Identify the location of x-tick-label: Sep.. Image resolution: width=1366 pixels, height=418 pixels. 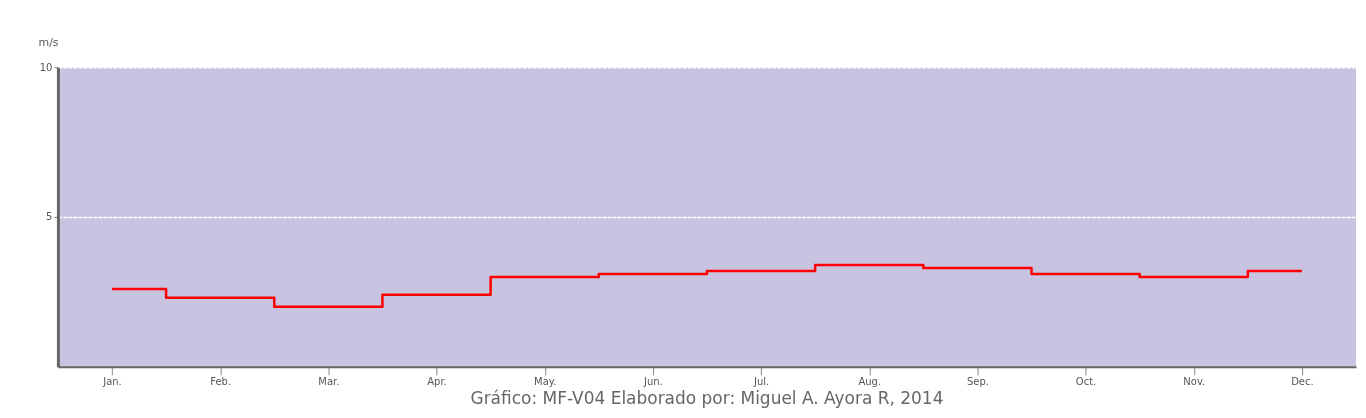
(977, 382).